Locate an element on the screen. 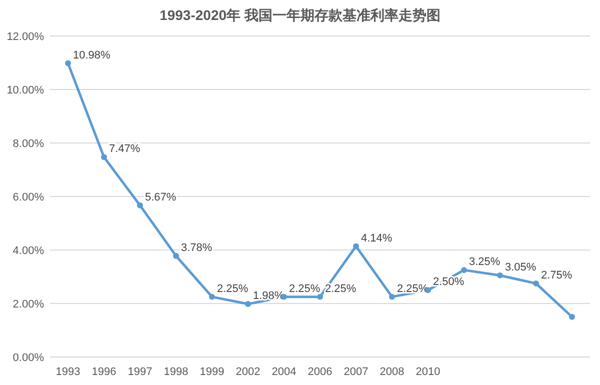 This screenshot has height=385, width=600. x-tick-label: 1993 is located at coordinates (68, 372).